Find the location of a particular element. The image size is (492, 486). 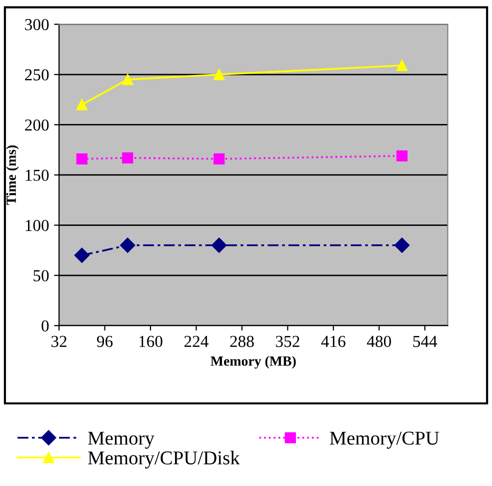

x-tick-label: 480 is located at coordinates (378, 342).